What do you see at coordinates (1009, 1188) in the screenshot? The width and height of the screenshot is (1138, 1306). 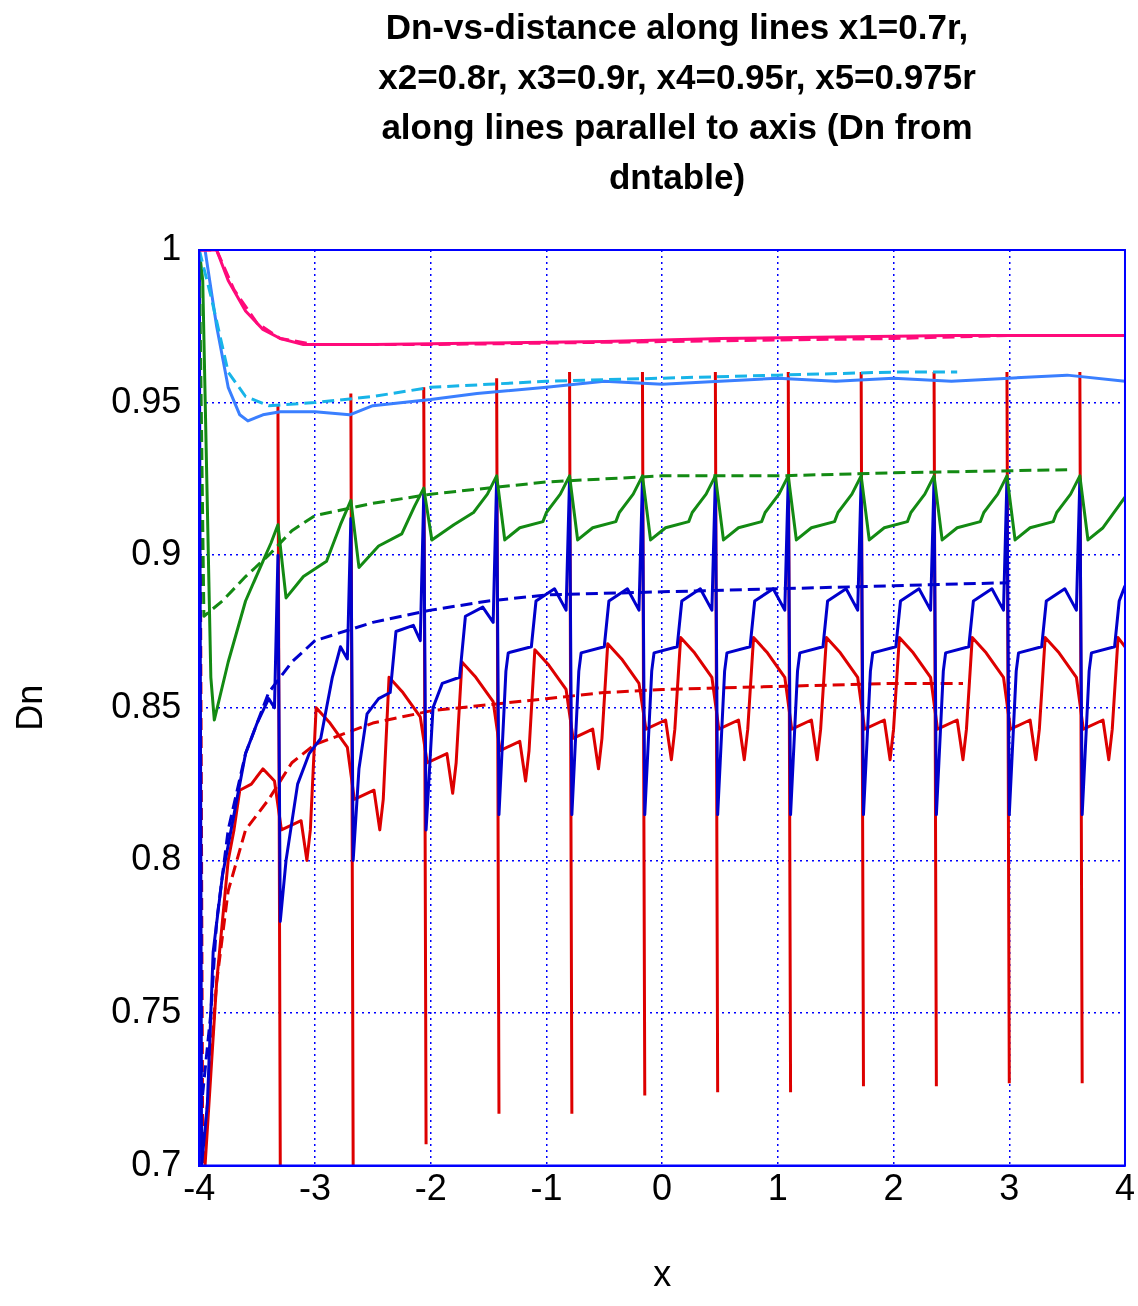 I see `x-tick-label: 3` at bounding box center [1009, 1188].